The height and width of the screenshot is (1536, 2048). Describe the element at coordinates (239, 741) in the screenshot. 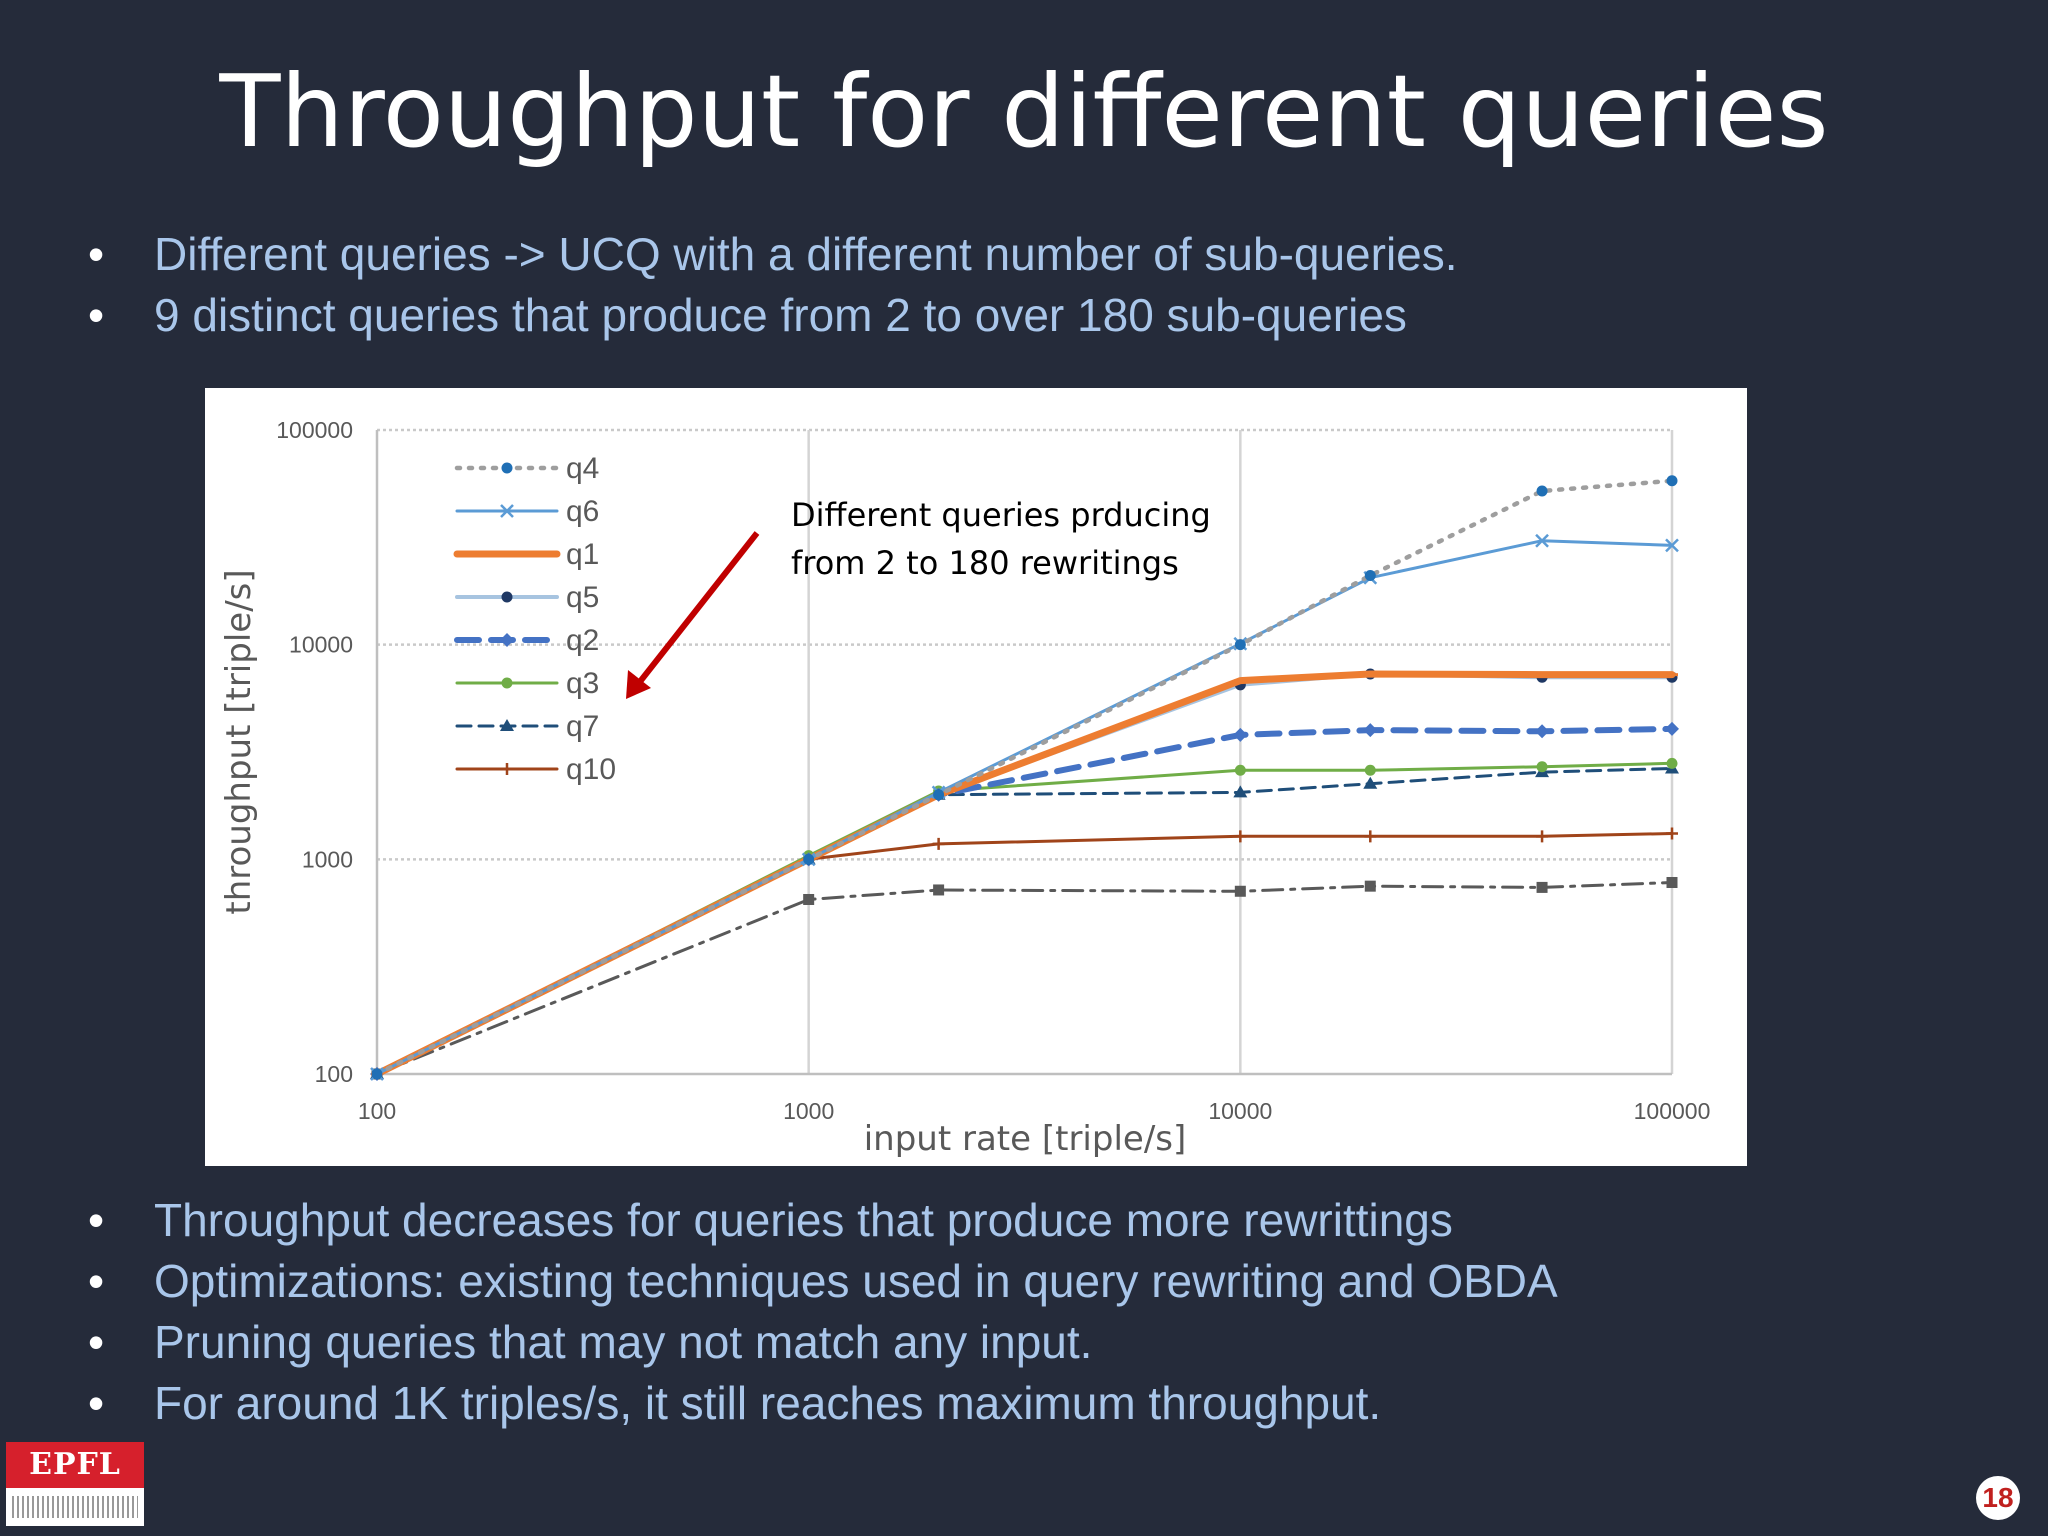

I see `y-axis-title: throughput [triple/s]` at that location.